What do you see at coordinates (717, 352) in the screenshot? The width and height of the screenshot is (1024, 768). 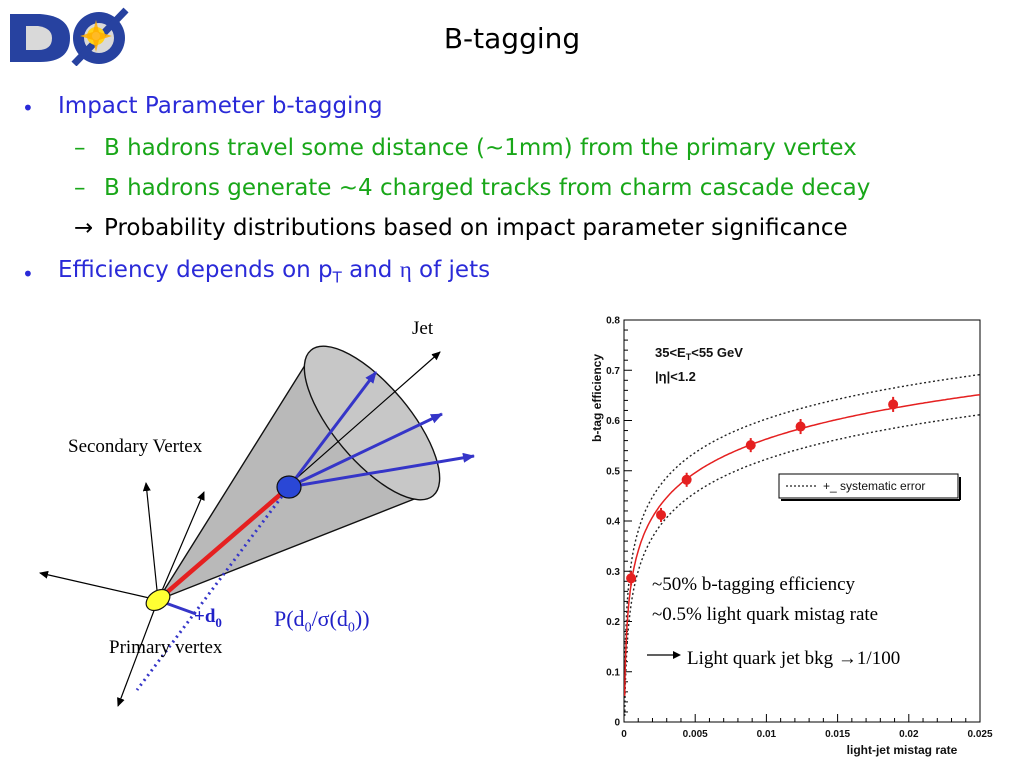 I see `energy-text-post: <55 GeV` at bounding box center [717, 352].